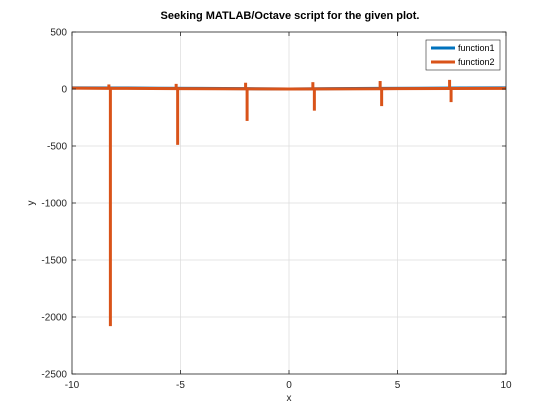  I want to click on x-tick-label: 10, so click(506, 385).